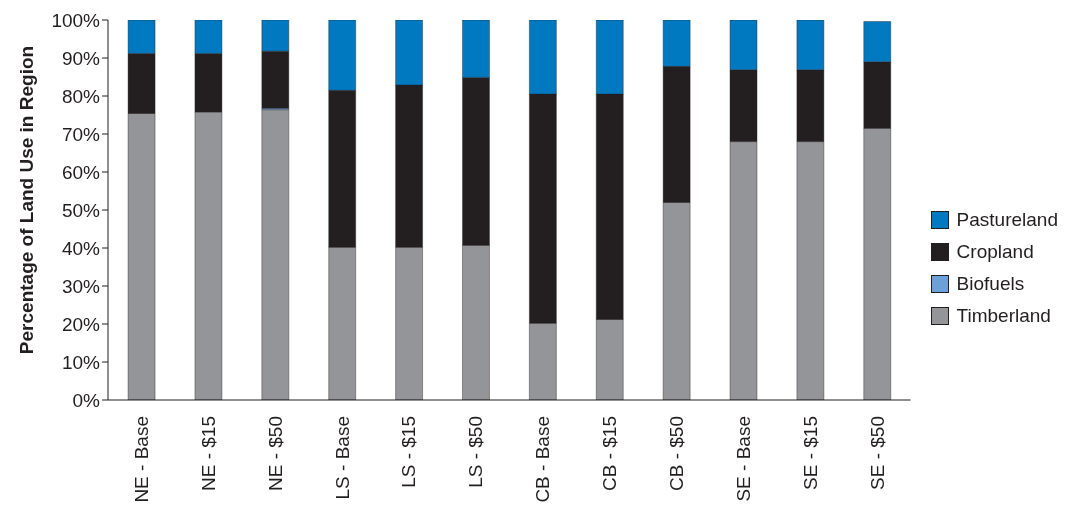 Image resolution: width=1071 pixels, height=531 pixels. I want to click on legend-label: Cropland, so click(995, 252).